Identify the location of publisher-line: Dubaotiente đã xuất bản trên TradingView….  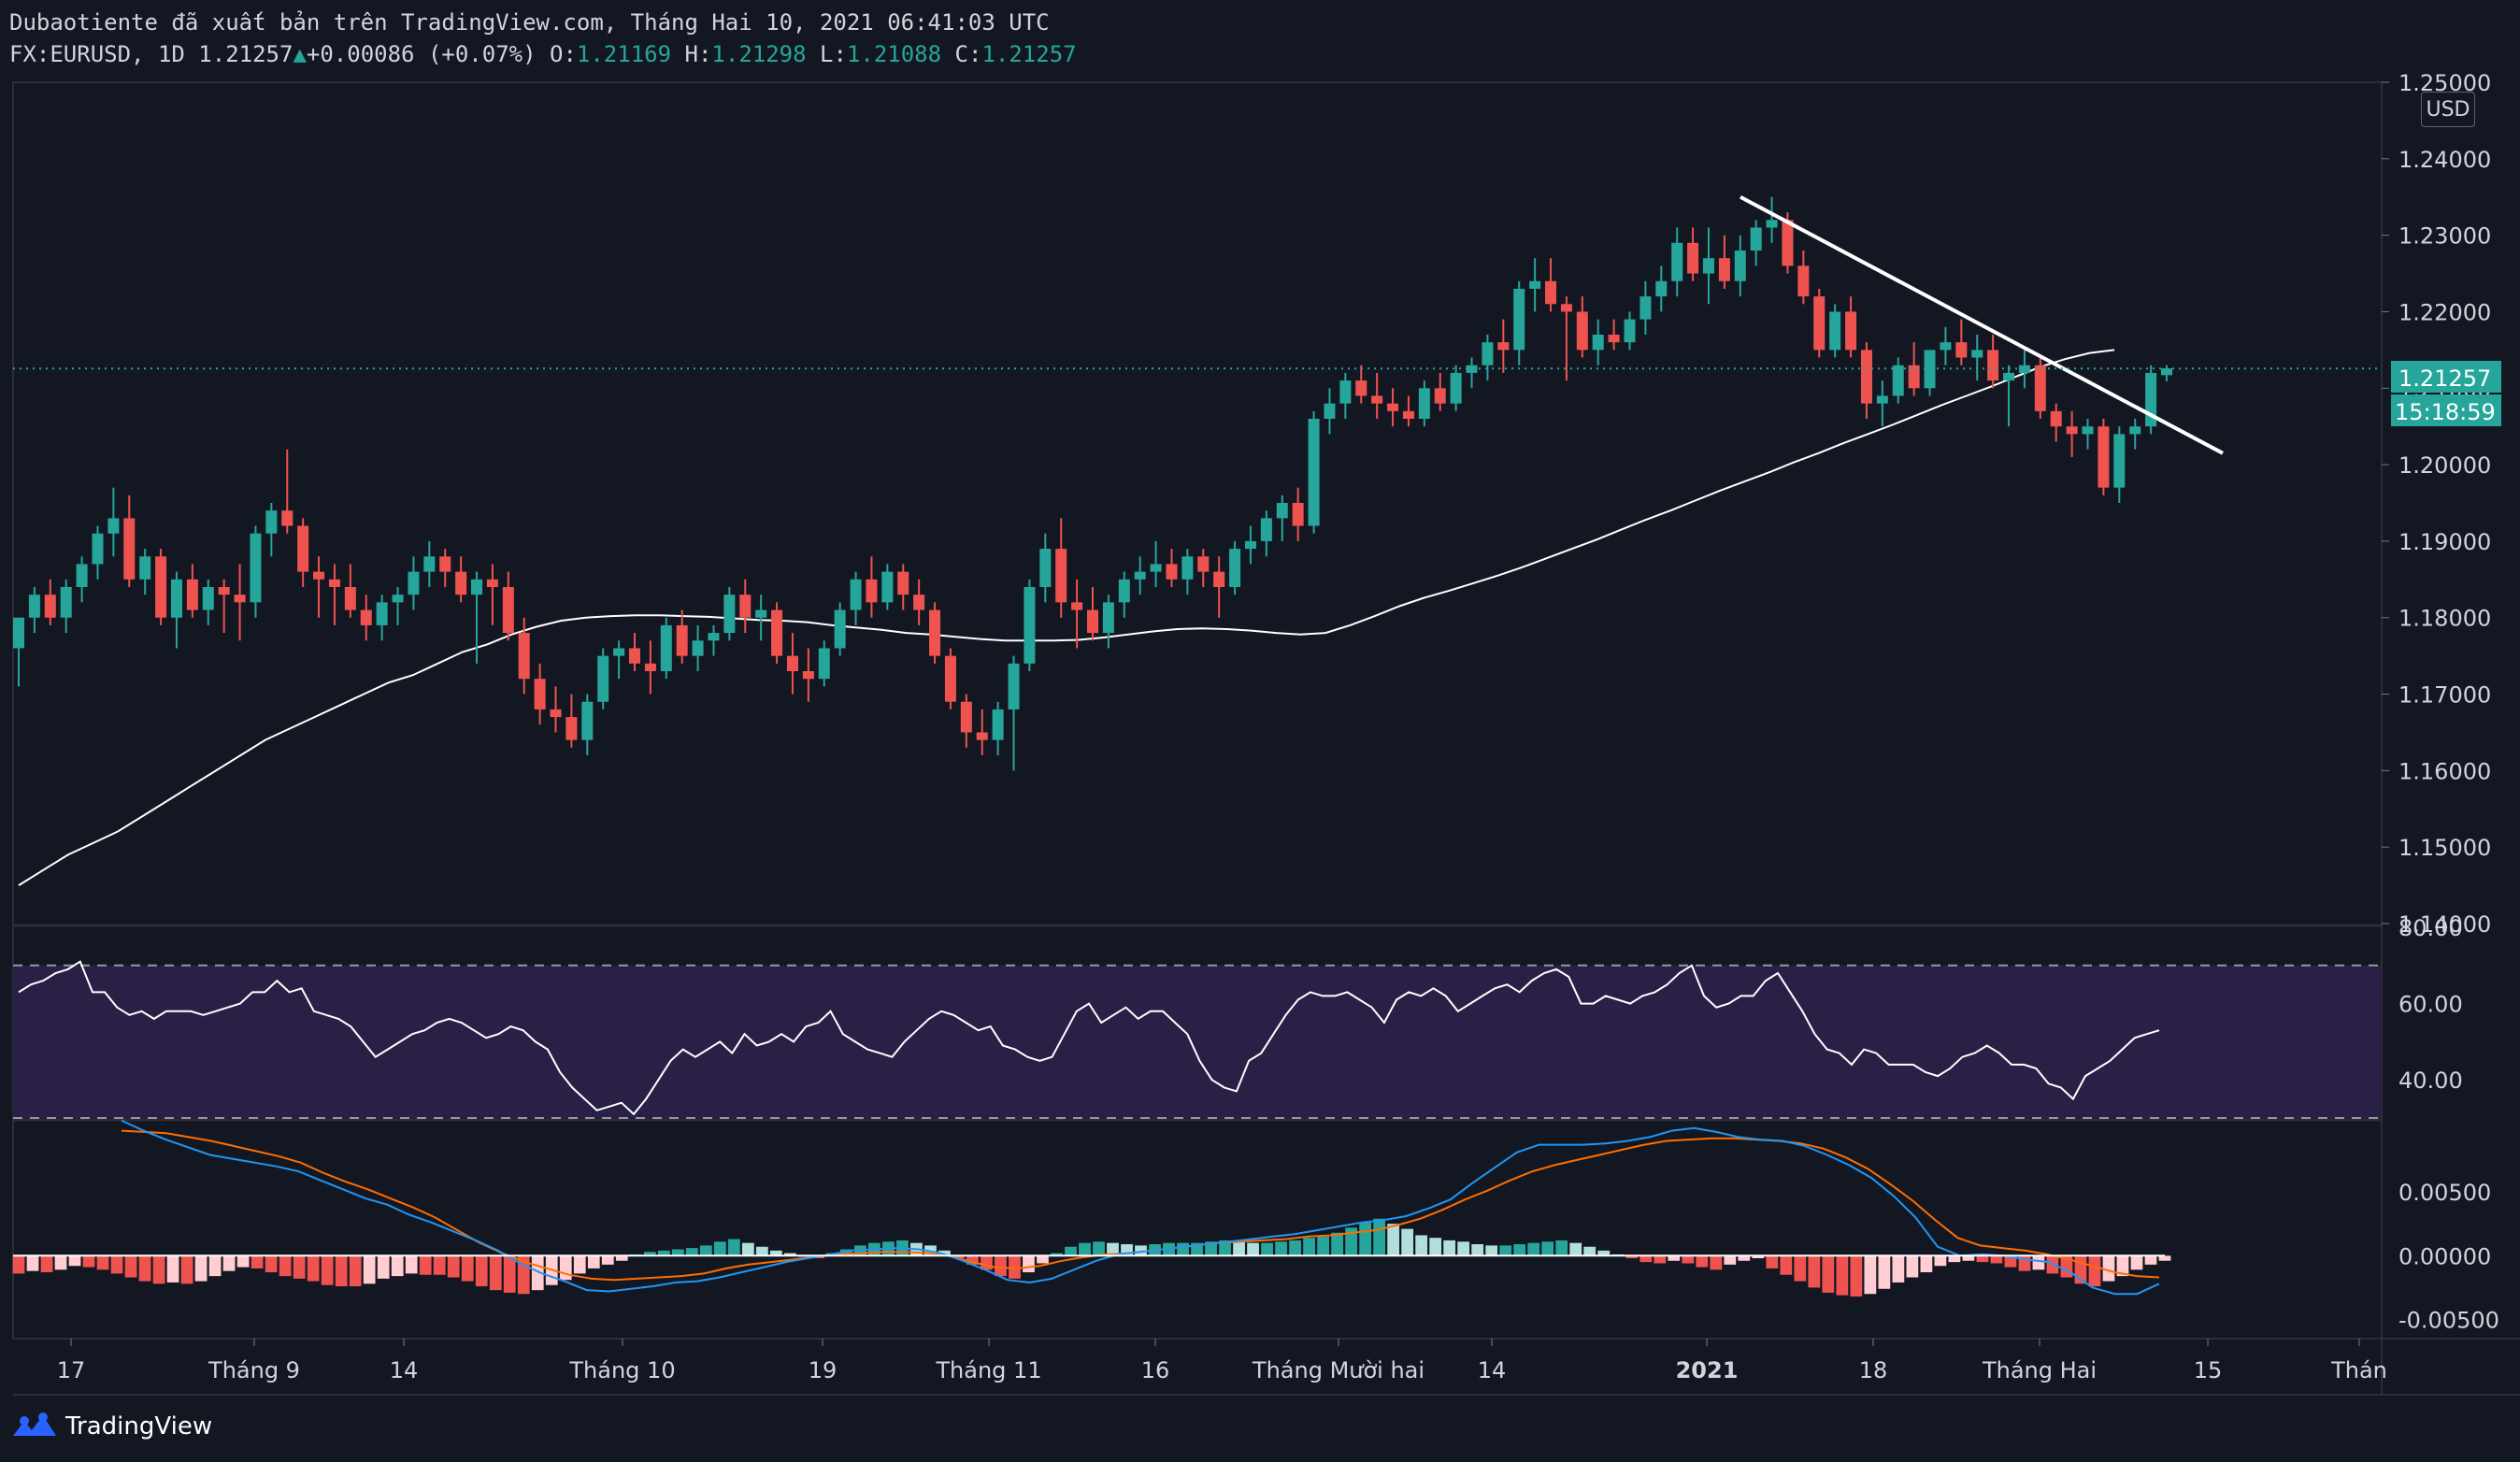
(529, 22).